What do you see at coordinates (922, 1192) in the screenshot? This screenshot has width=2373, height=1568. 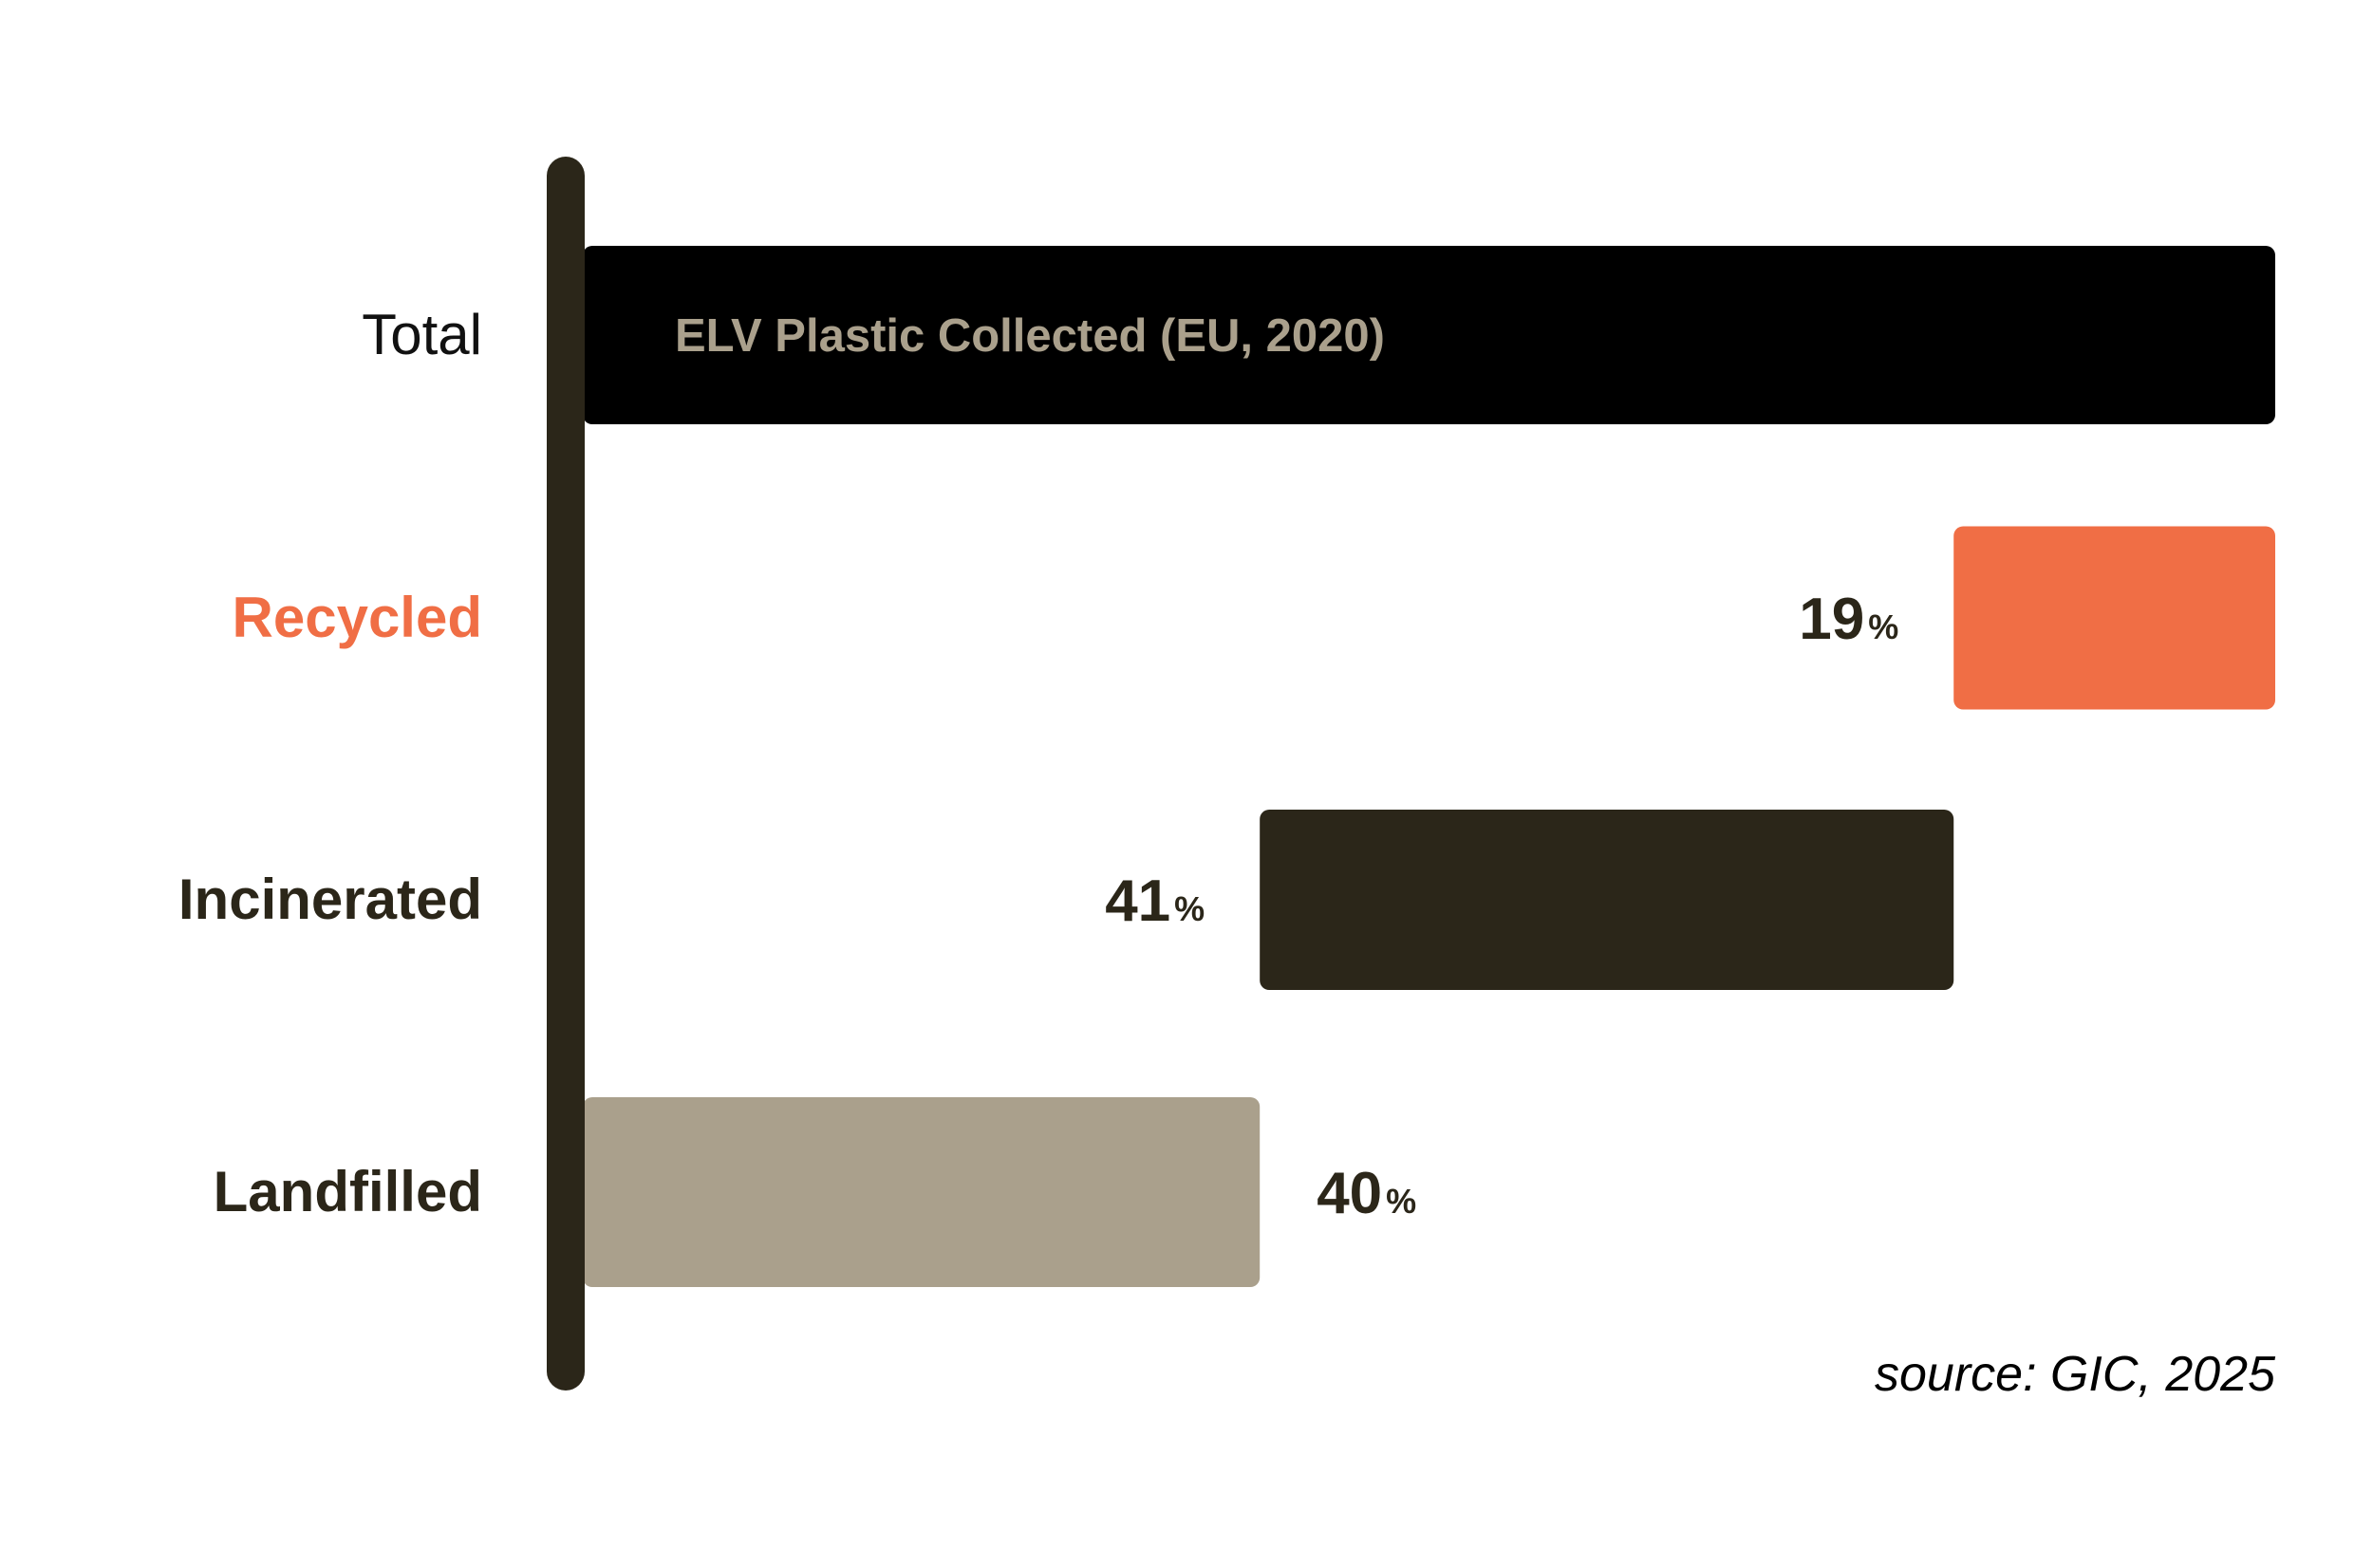 I see `bar-landfilled` at bounding box center [922, 1192].